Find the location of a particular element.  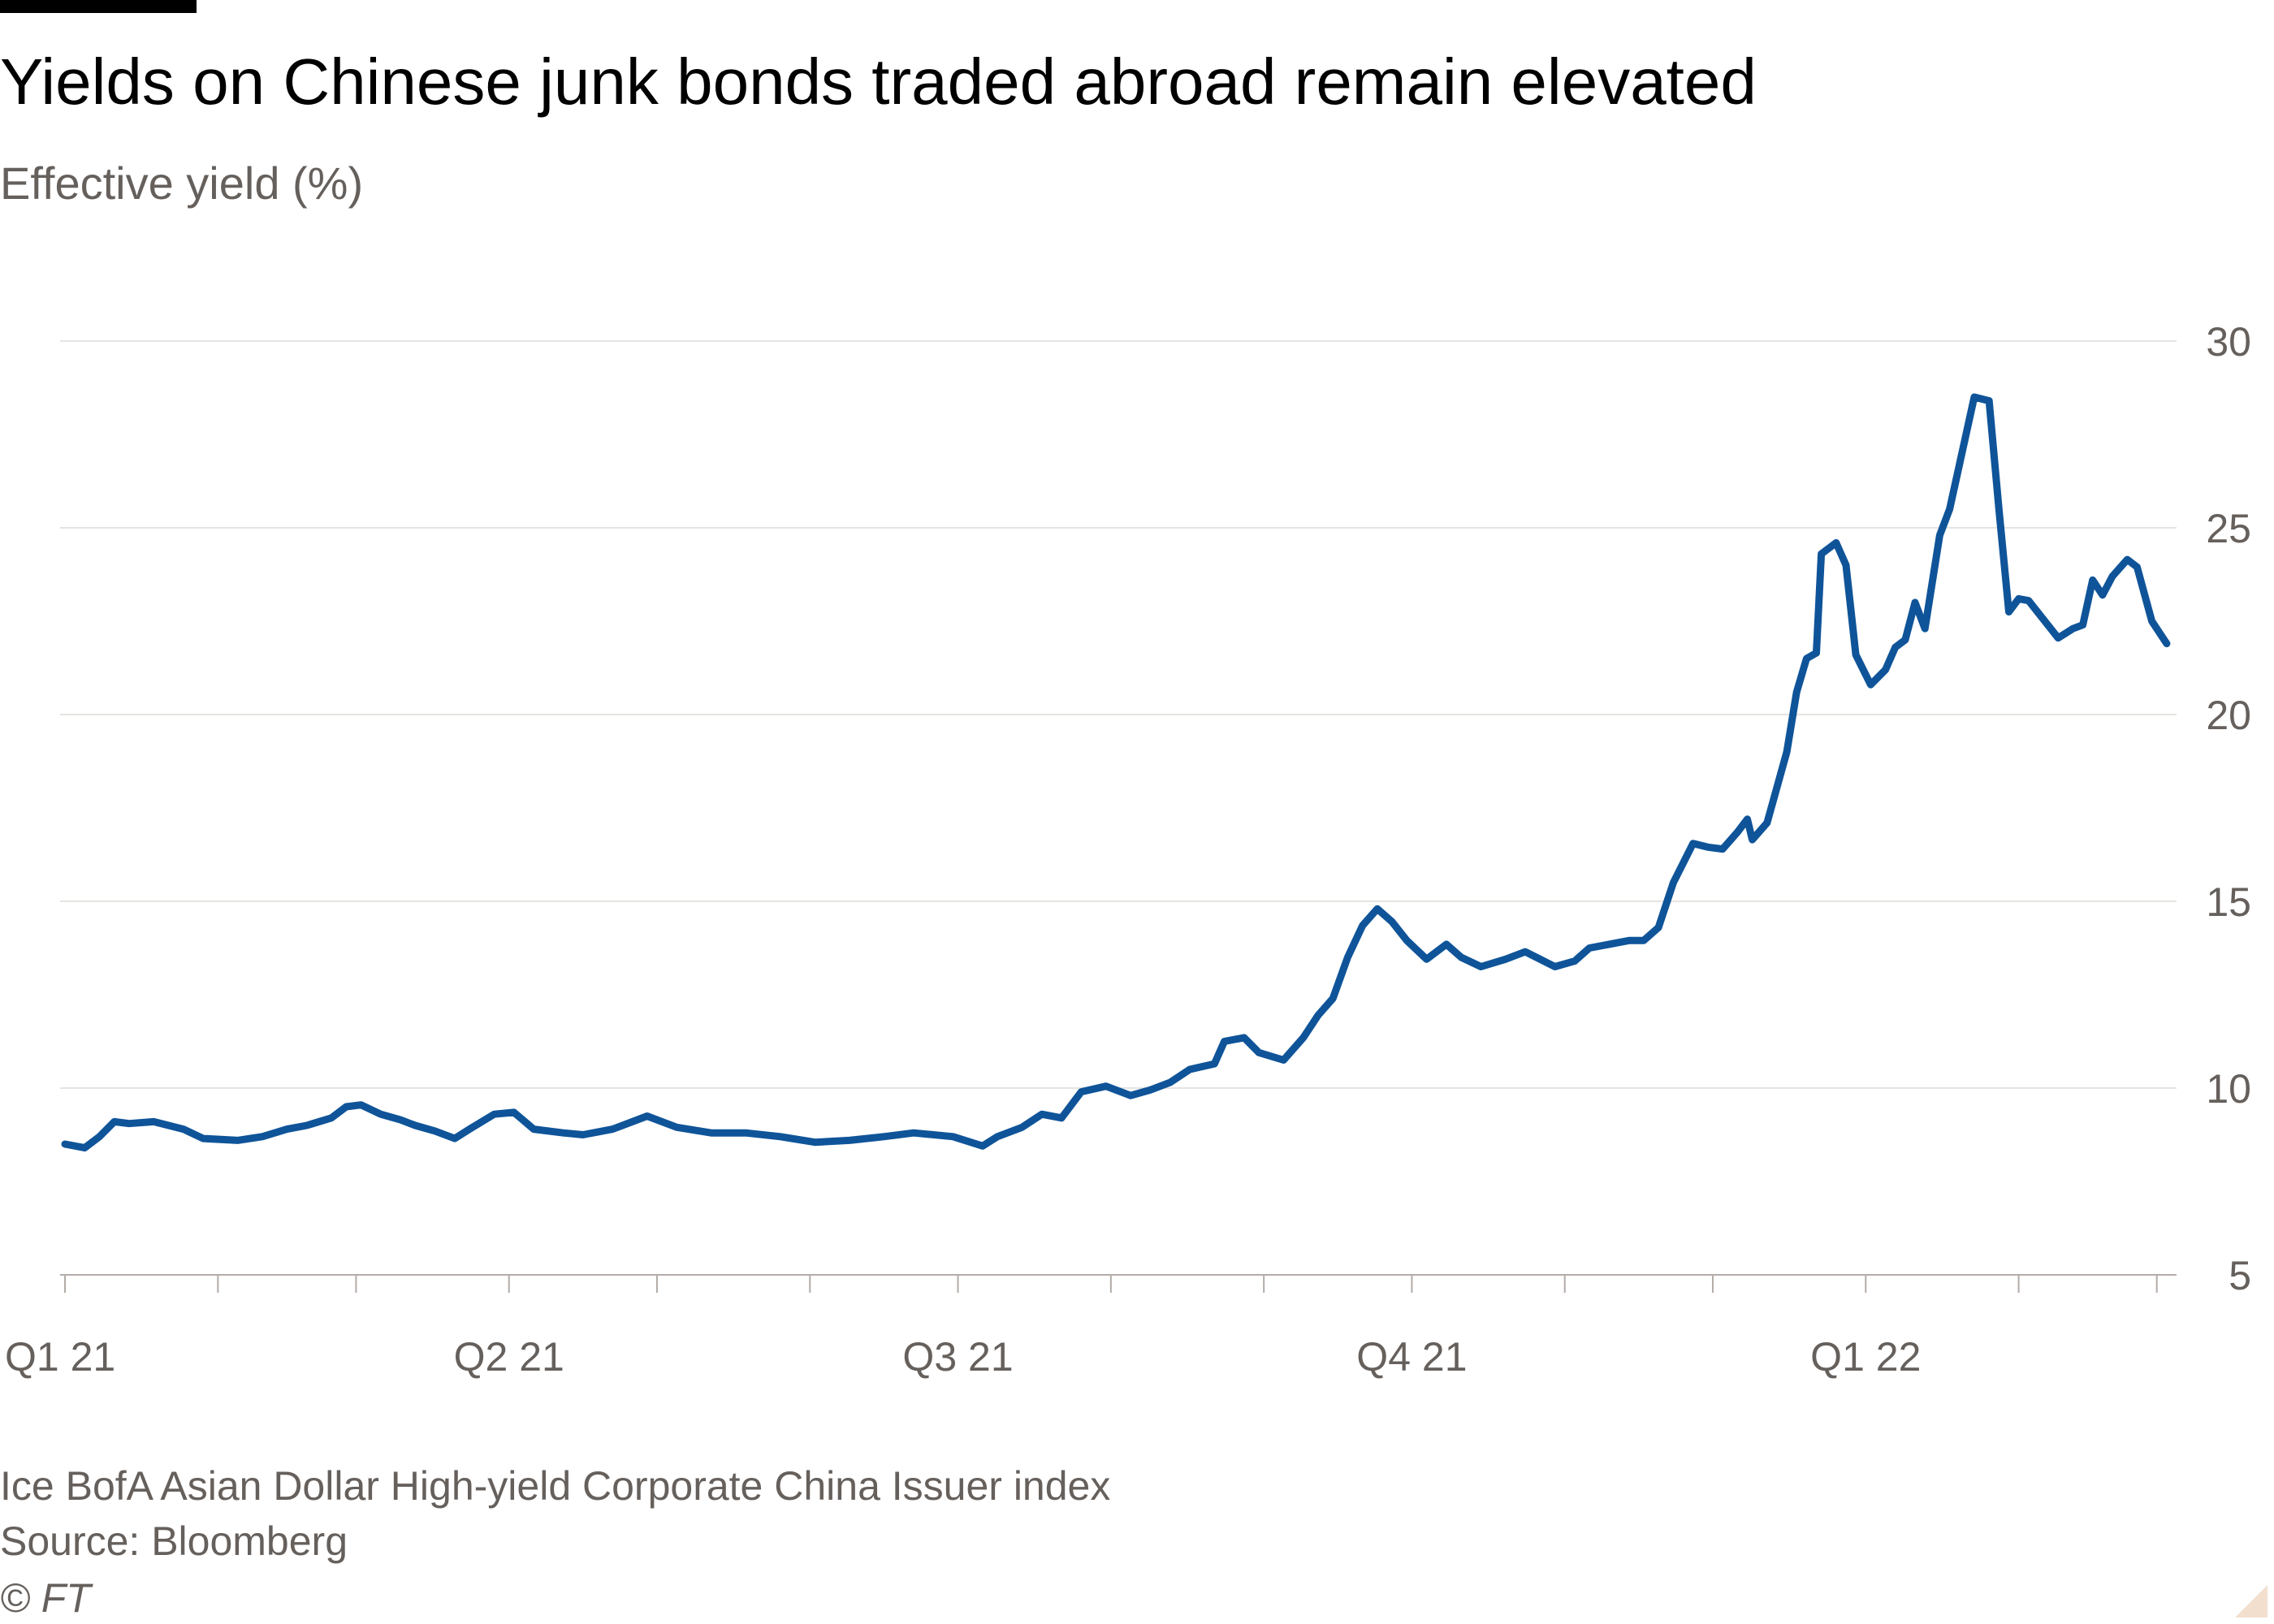

source-note: Source: Bloomberg is located at coordinates (174, 1541).